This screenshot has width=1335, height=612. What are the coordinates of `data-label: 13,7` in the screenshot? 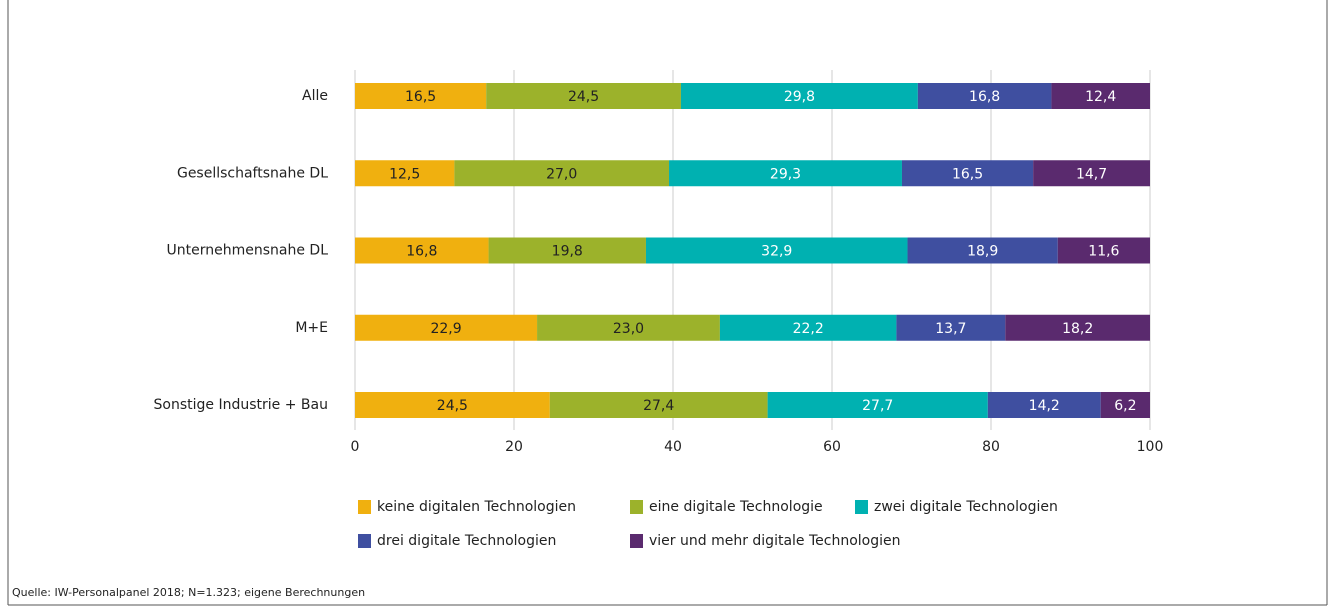 It's located at (950, 329).